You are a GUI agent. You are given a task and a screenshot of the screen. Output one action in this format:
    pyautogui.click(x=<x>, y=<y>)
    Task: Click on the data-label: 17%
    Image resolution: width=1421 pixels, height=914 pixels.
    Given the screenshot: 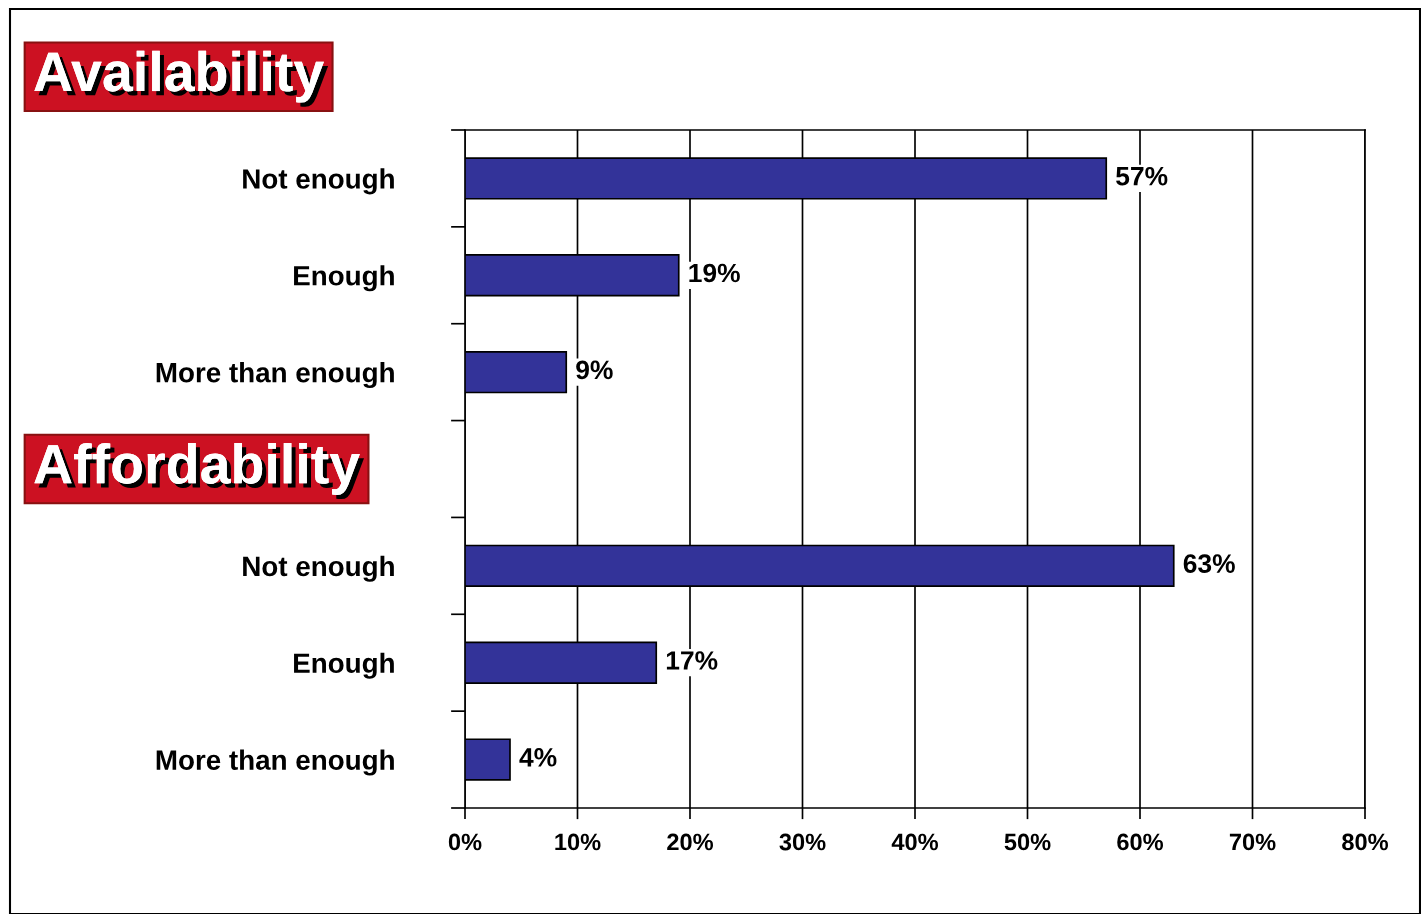 What is the action you would take?
    pyautogui.click(x=692, y=660)
    